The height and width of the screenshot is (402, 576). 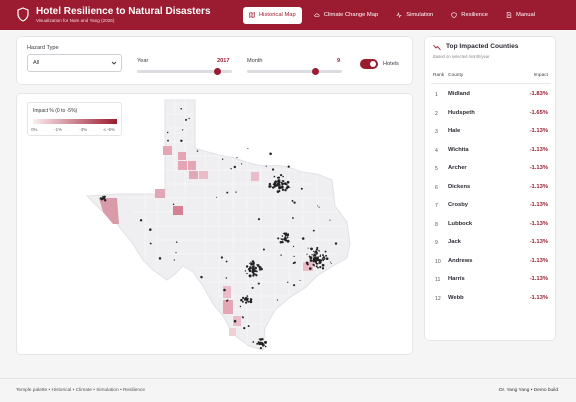 What do you see at coordinates (109, 129) in the screenshot?
I see `legend-tick: ≤ -5%` at bounding box center [109, 129].